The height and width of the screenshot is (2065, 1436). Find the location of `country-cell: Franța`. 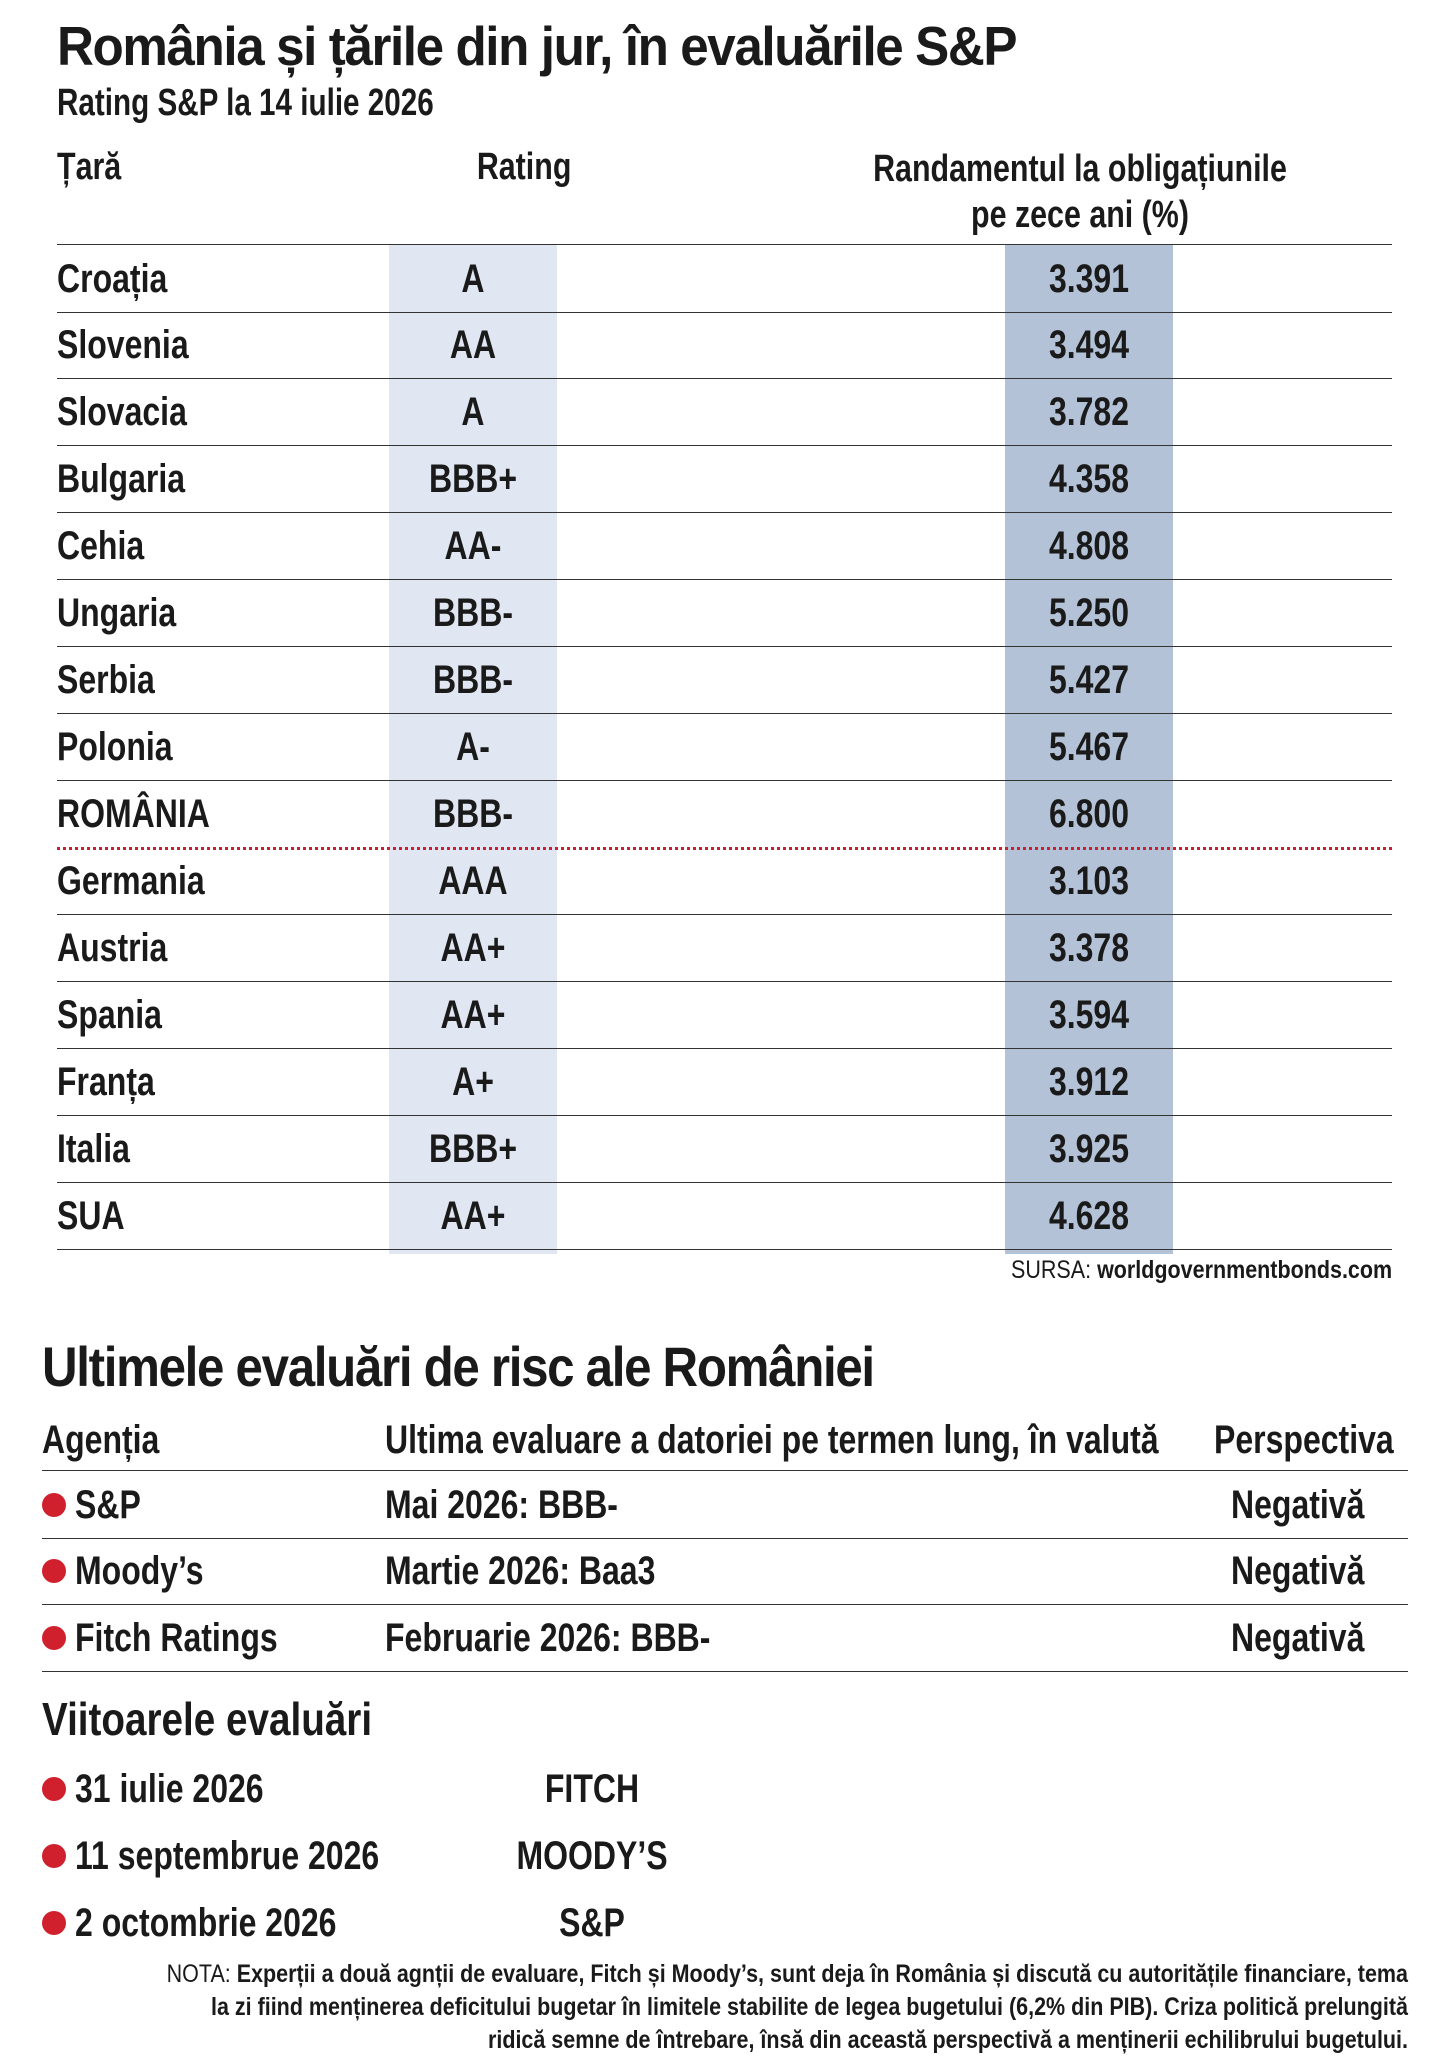

country-cell: Franța is located at coordinates (106, 1082).